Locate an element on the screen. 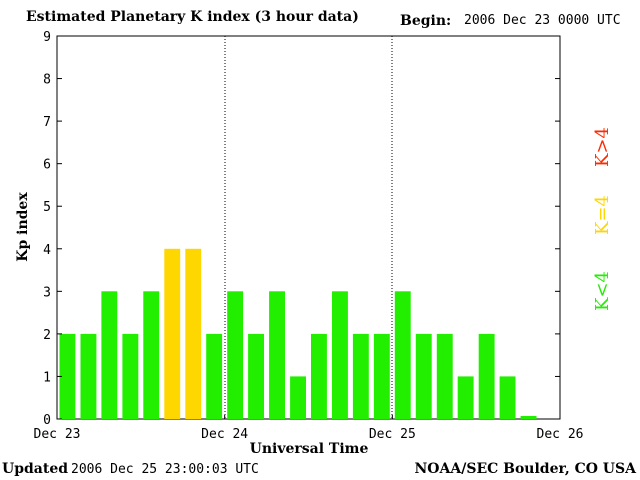 The image size is (640, 480). y-tick-label: 1 is located at coordinates (47, 377).